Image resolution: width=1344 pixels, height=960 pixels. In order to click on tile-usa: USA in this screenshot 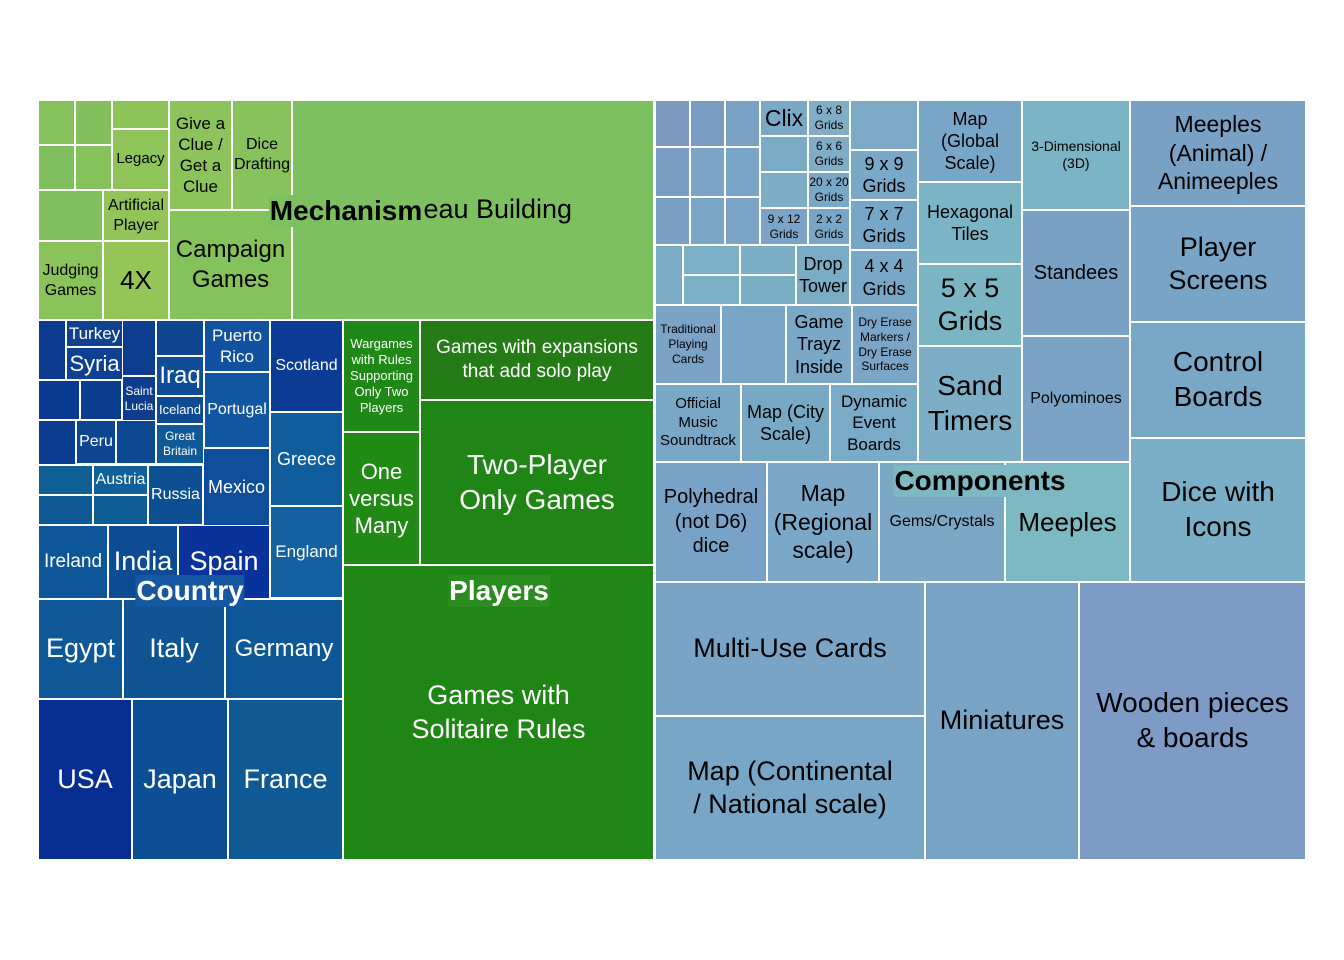, I will do `click(85, 779)`.